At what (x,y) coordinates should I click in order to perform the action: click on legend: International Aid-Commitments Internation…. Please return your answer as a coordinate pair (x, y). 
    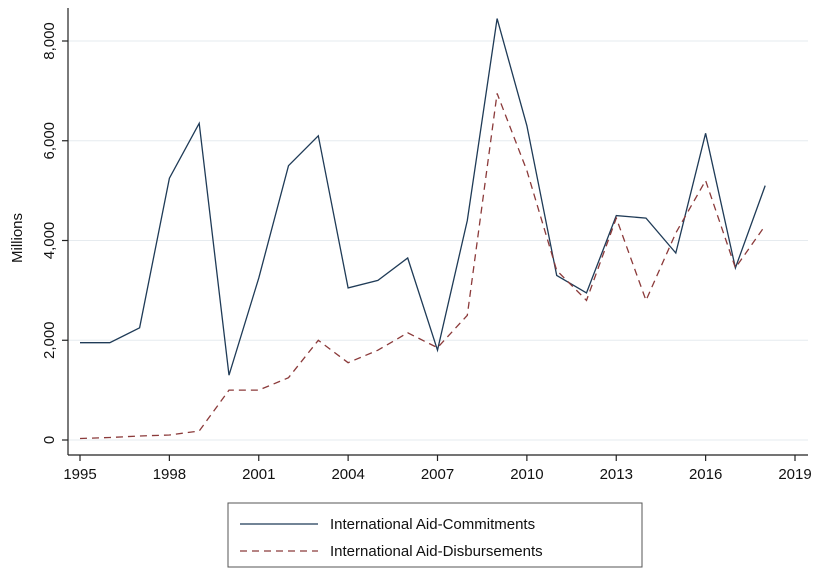
    Looking at the image, I should click on (435, 535).